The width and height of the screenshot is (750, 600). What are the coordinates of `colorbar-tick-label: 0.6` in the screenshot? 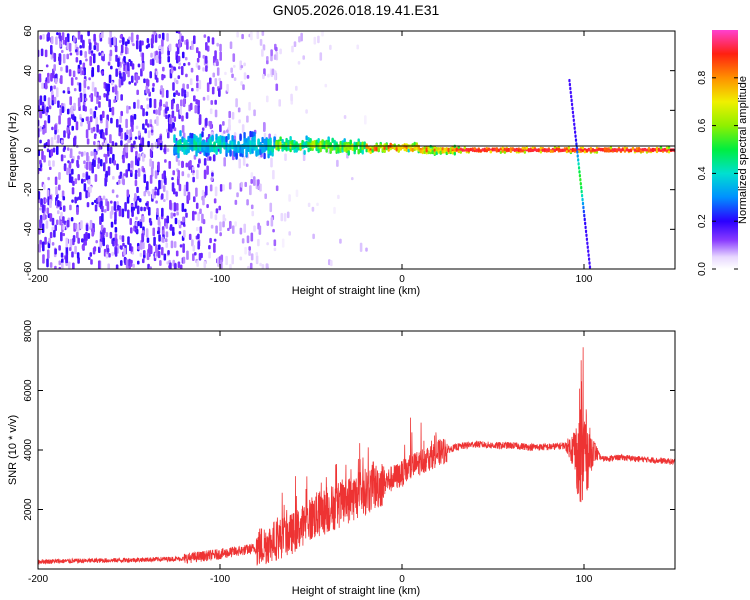 It's located at (702, 125).